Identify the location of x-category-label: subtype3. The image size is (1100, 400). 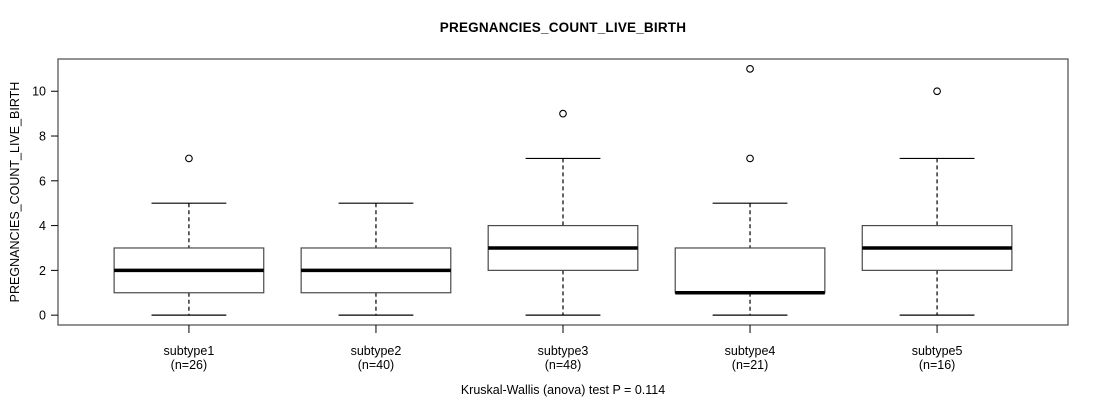
(563, 351).